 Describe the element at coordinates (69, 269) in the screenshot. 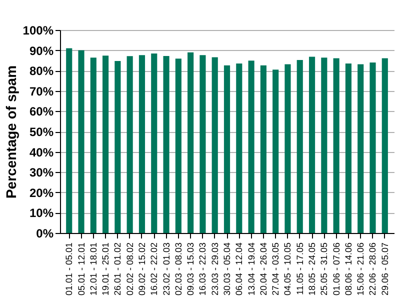

I see `x-tick-label: 01.01 - 05.01` at that location.